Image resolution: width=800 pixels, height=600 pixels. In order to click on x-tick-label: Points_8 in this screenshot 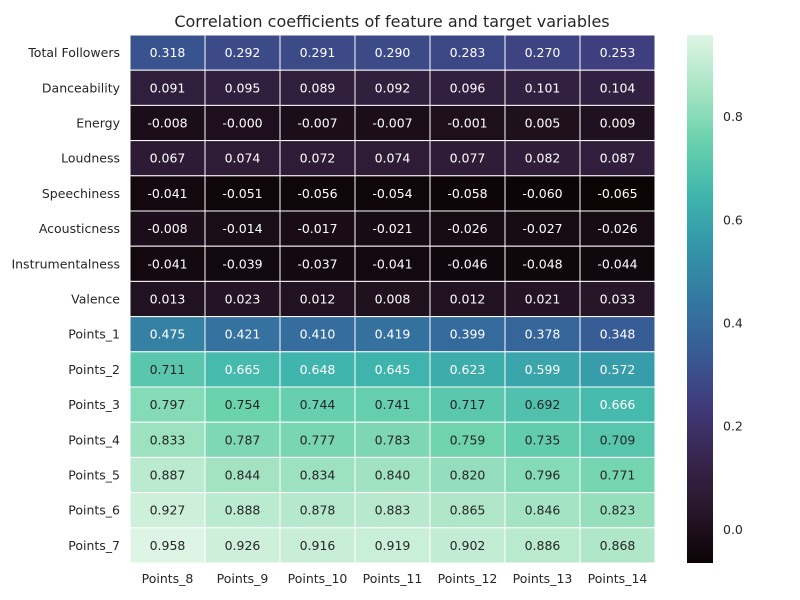, I will do `click(168, 578)`.